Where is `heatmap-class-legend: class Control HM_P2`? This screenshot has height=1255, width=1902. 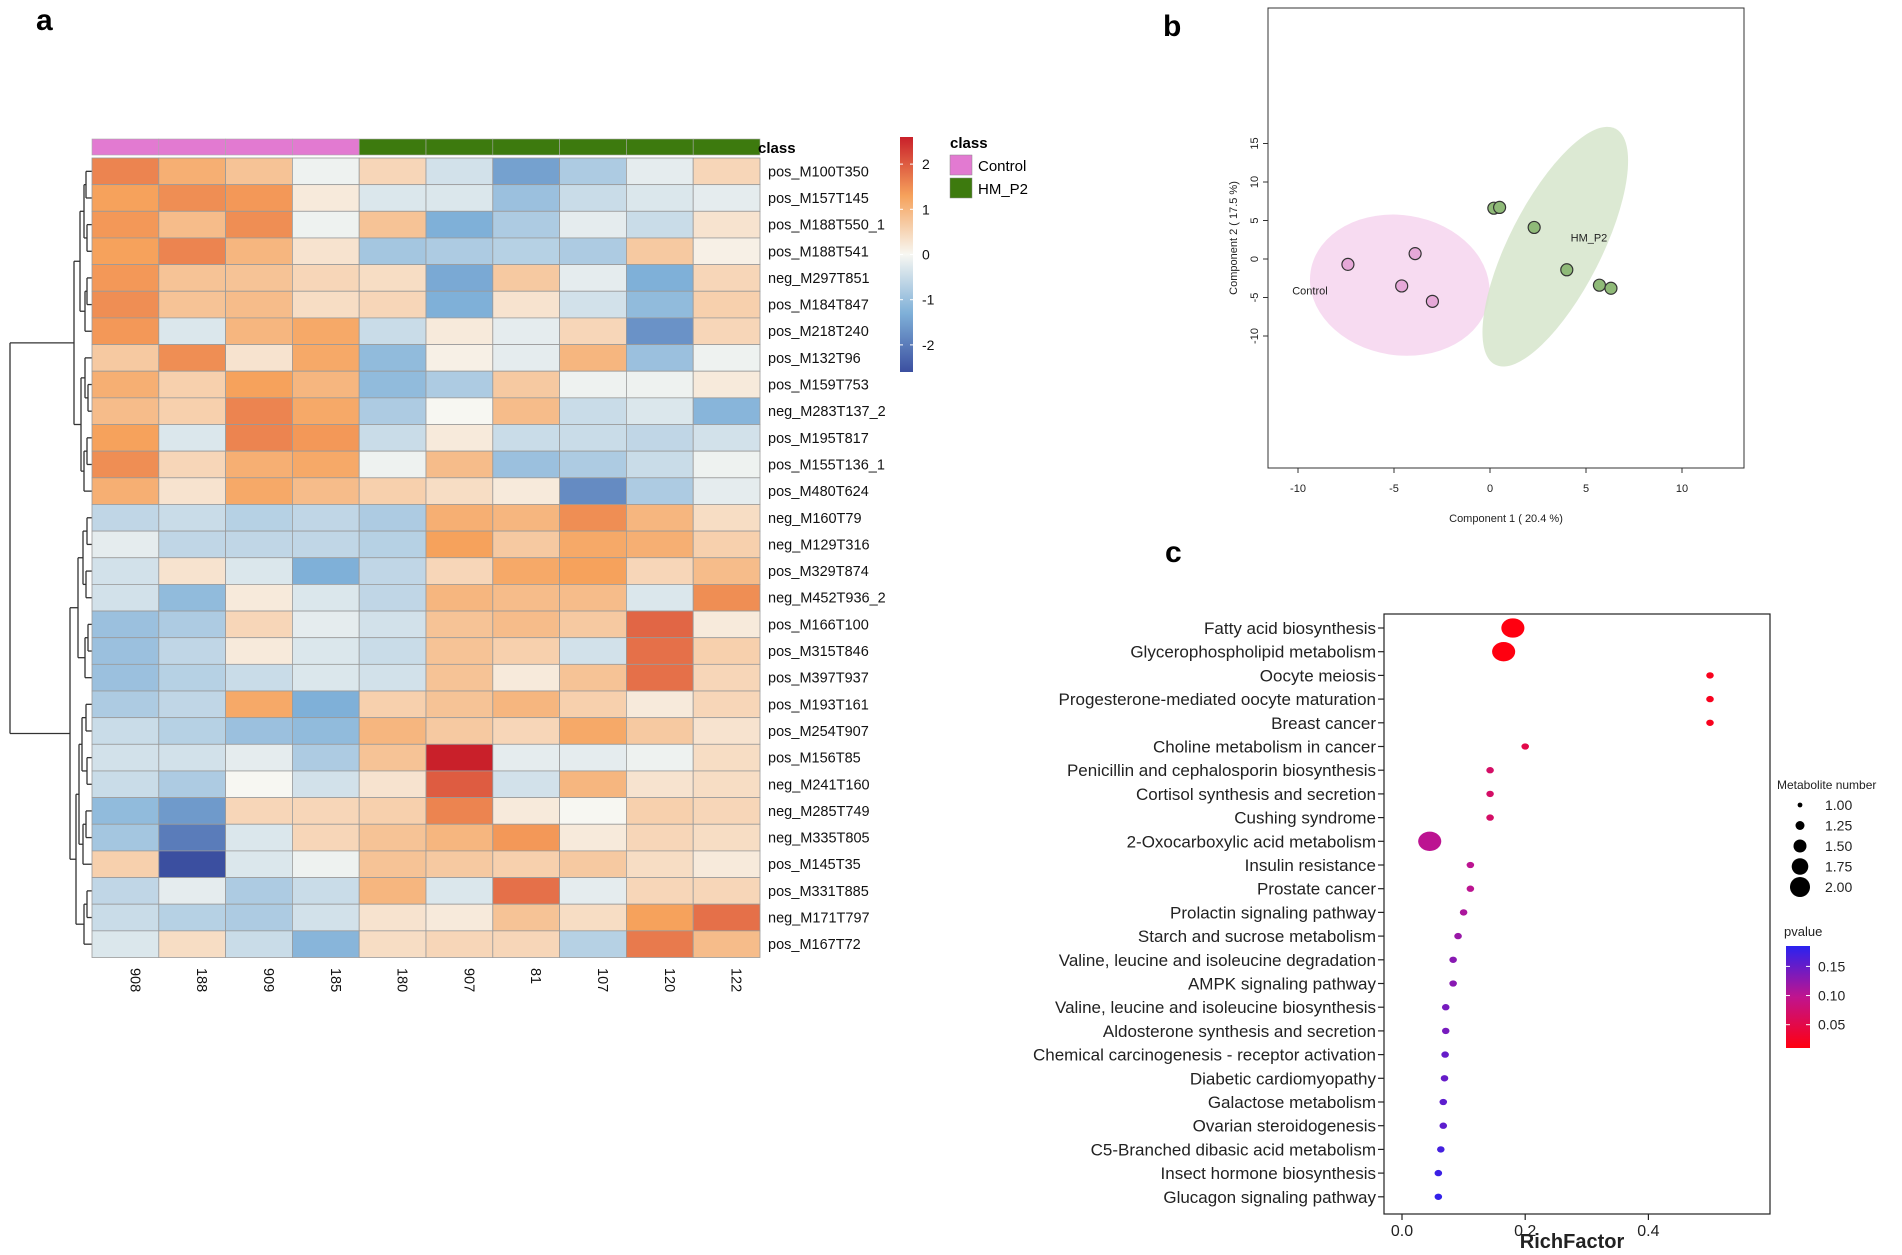
heatmap-class-legend: class Control HM_P2 is located at coordinates (988, 167).